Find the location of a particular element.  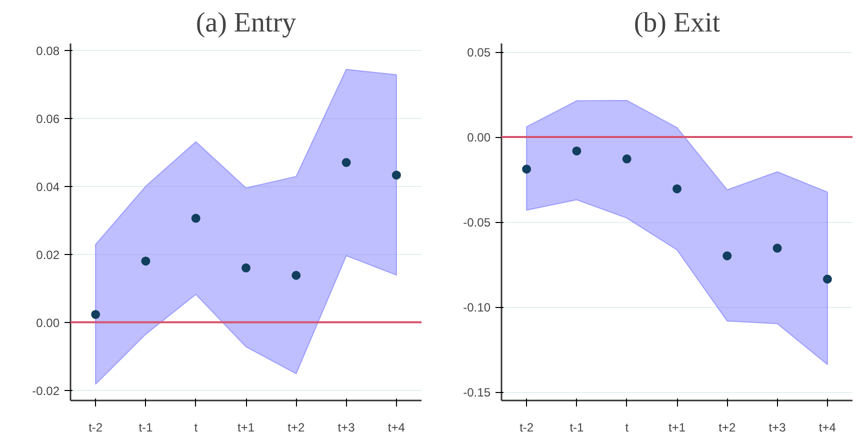

chart-title: (a) Entry is located at coordinates (246, 23).